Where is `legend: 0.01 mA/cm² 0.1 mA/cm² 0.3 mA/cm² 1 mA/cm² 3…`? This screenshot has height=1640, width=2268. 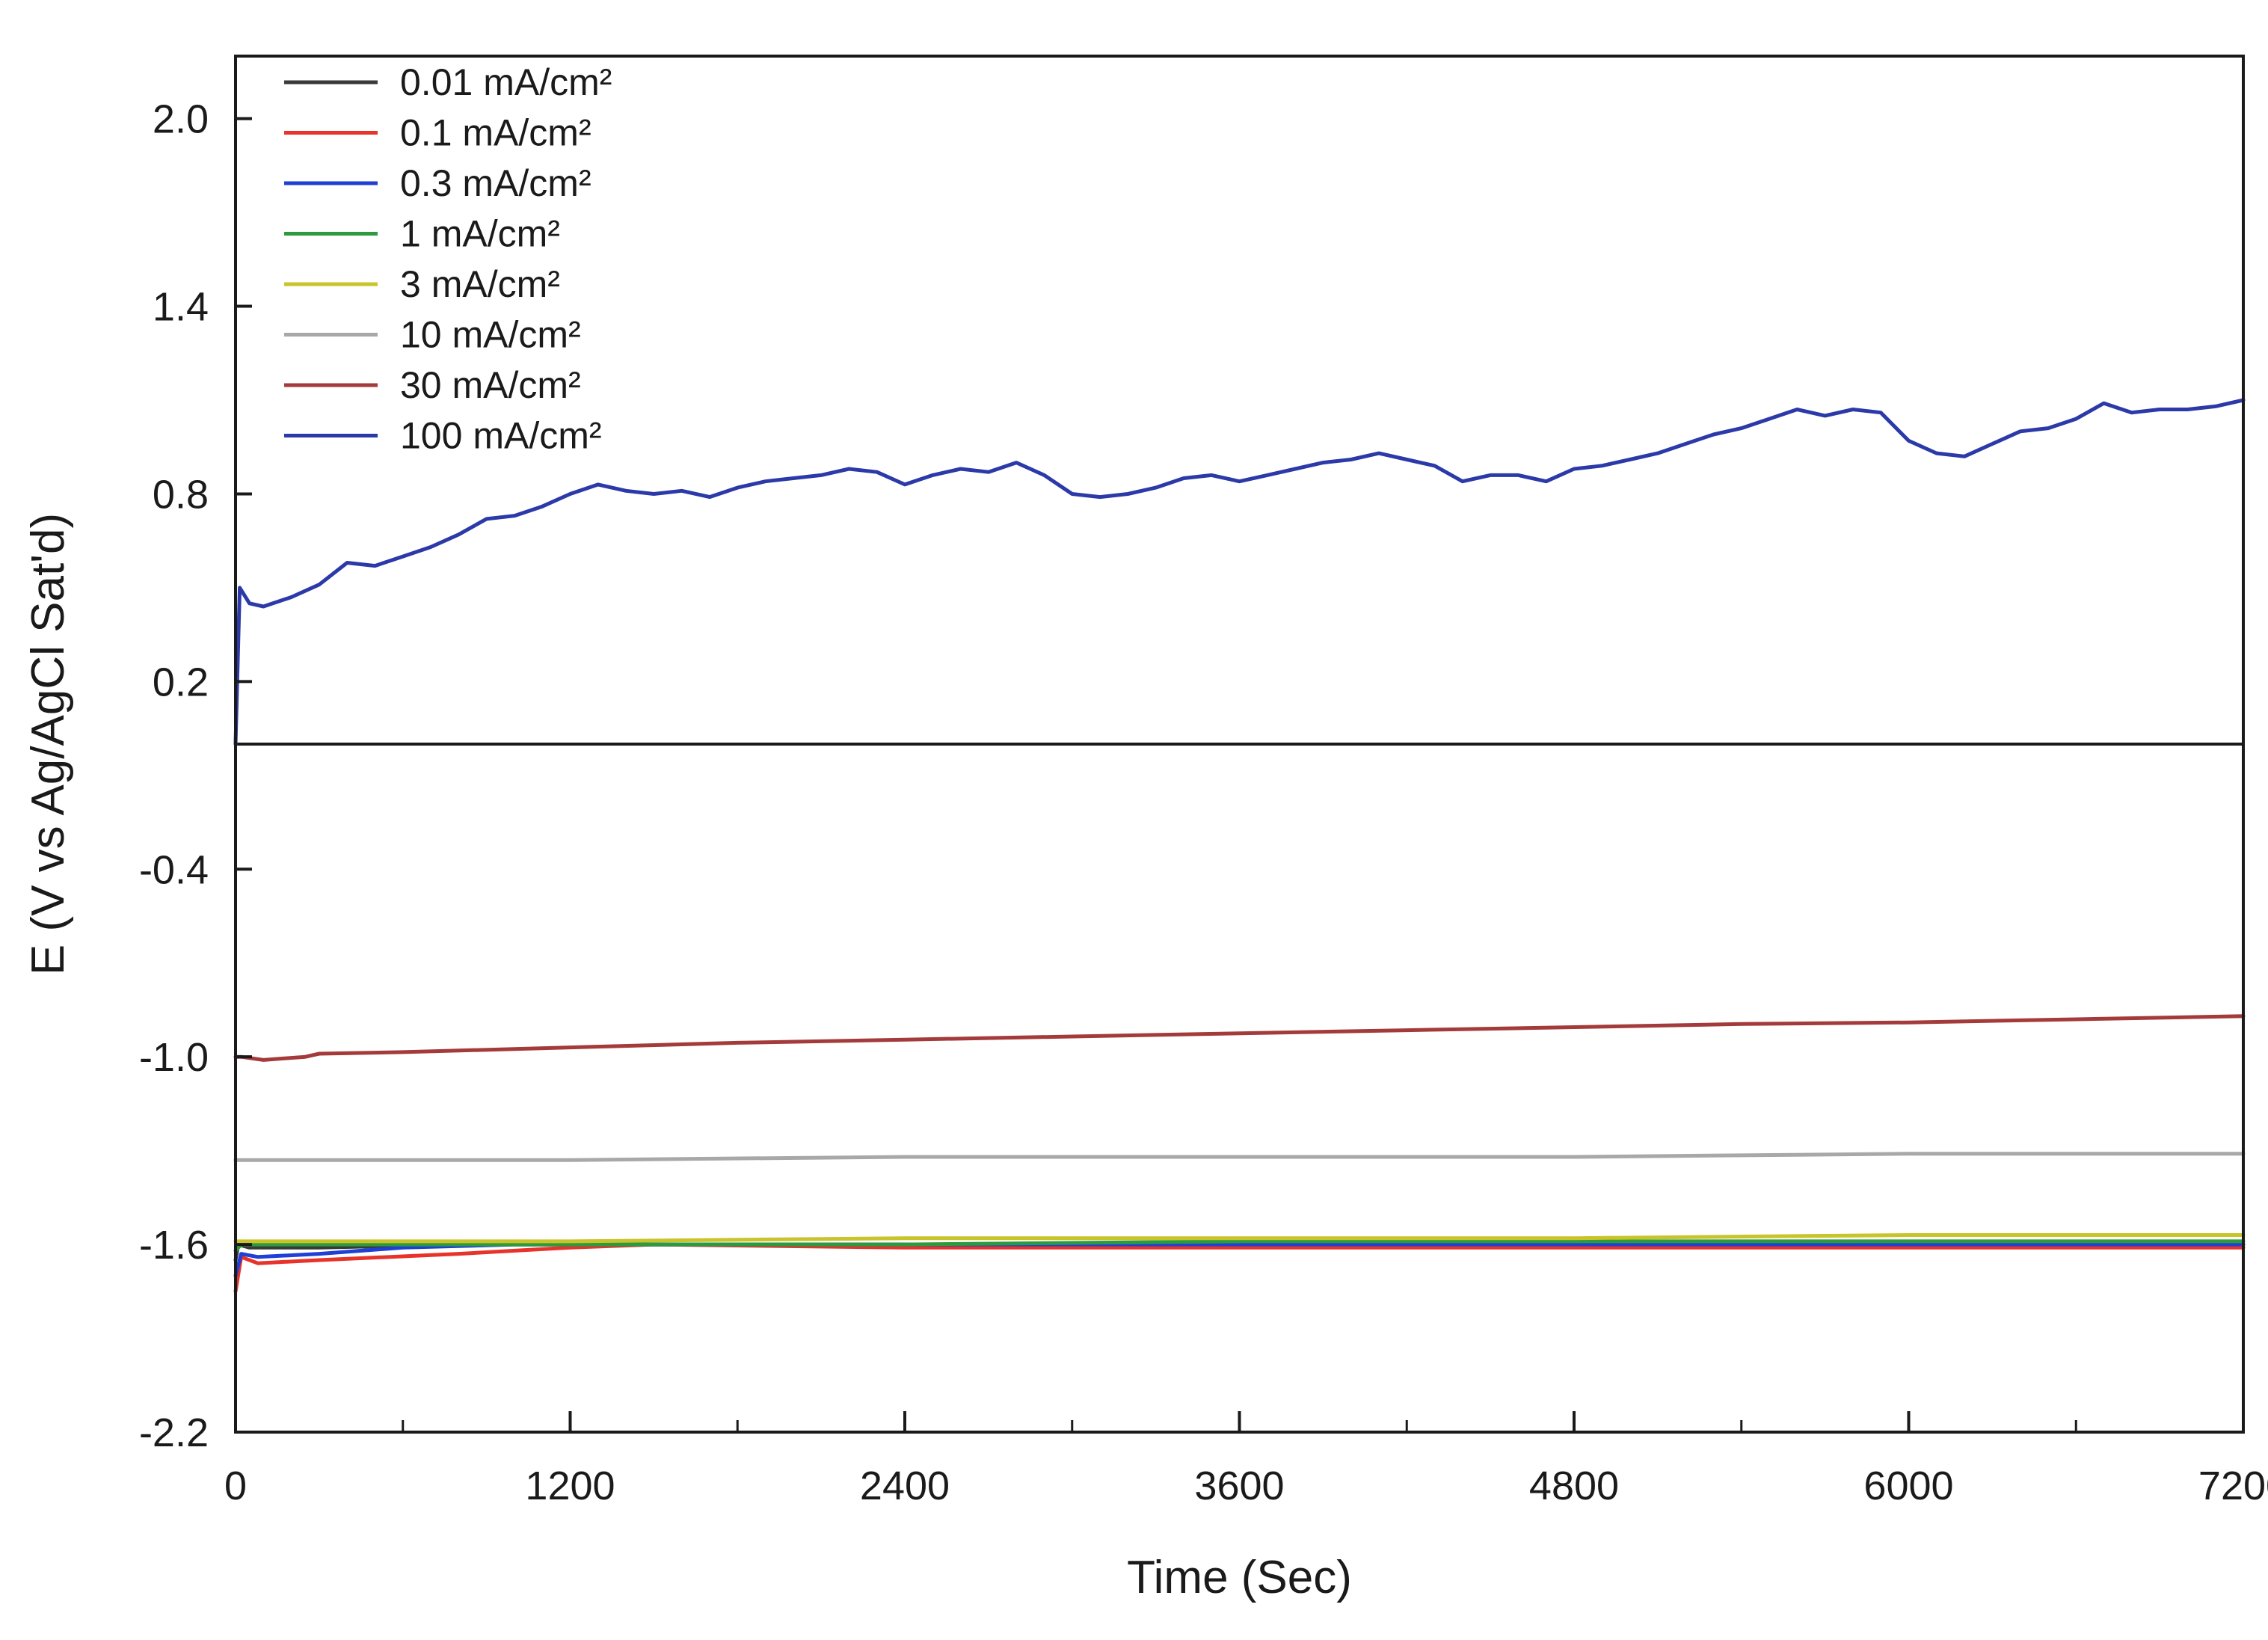 legend: 0.01 mA/cm² 0.1 mA/cm² 0.3 mA/cm² 1 mA/cm² 3… is located at coordinates (448, 259).